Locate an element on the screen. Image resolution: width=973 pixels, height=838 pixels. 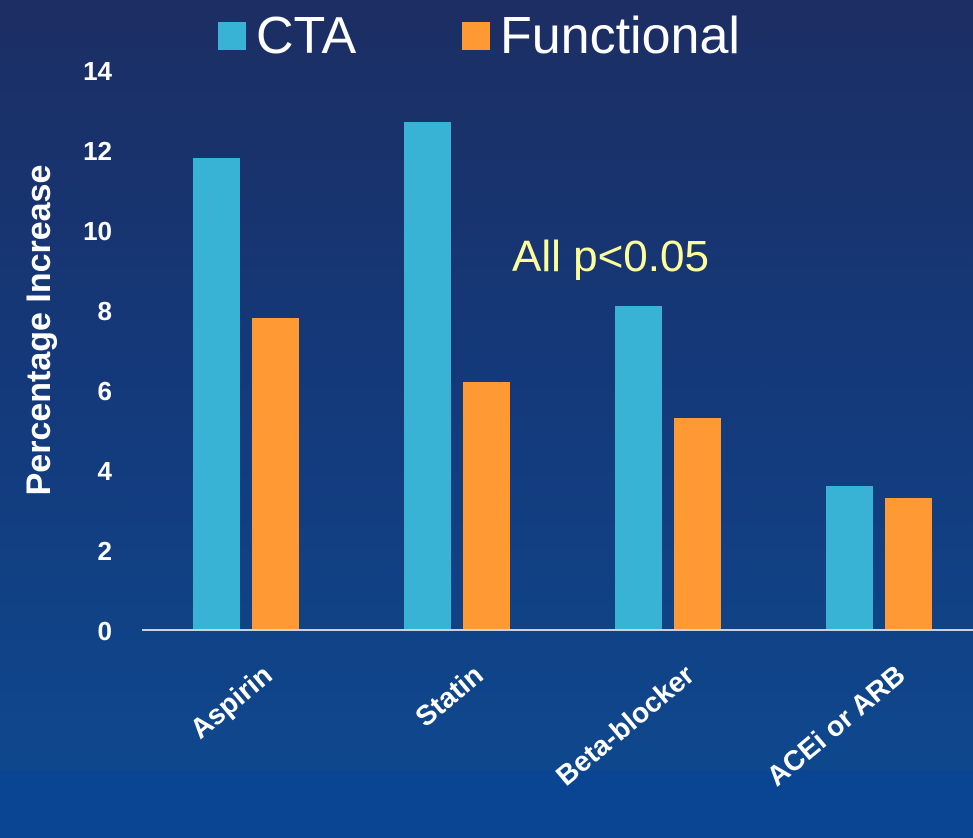
footer-band is located at coordinates (486, 804).